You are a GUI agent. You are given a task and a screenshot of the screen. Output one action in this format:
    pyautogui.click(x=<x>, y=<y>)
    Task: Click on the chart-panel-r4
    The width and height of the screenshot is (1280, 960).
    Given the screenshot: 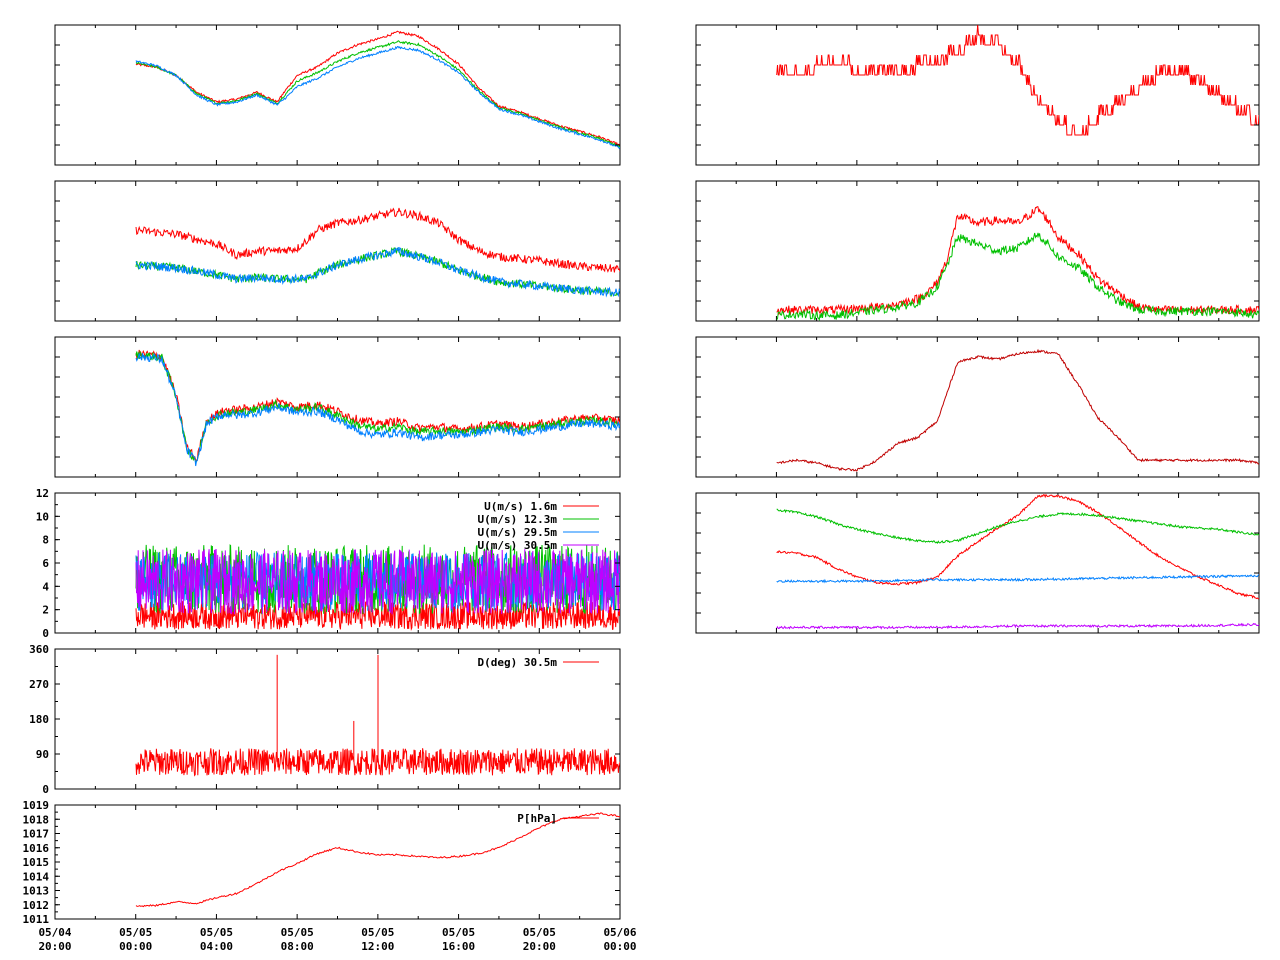 What is the action you would take?
    pyautogui.click(x=977, y=563)
    